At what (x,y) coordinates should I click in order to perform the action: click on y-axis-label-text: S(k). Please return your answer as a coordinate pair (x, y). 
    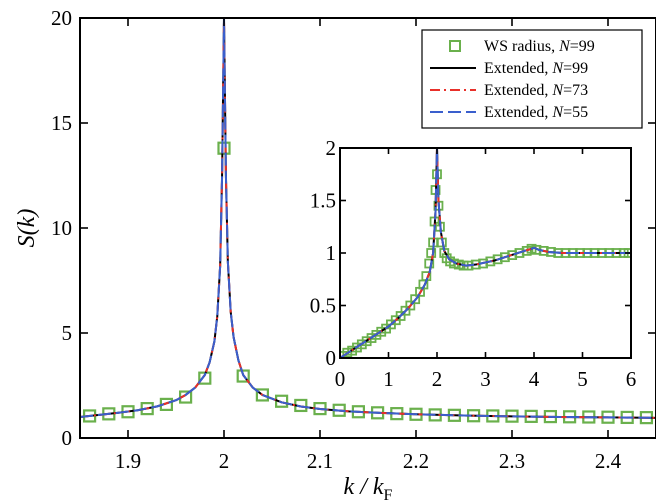
    Looking at the image, I should click on (27, 228).